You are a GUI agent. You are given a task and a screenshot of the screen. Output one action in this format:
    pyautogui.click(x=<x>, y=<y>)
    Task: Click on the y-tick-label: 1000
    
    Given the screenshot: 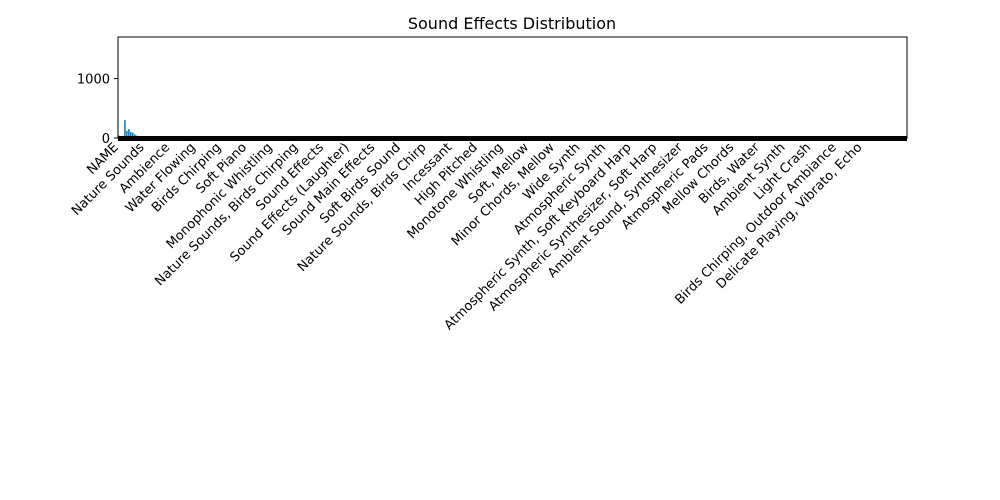 What is the action you would take?
    pyautogui.click(x=93, y=80)
    